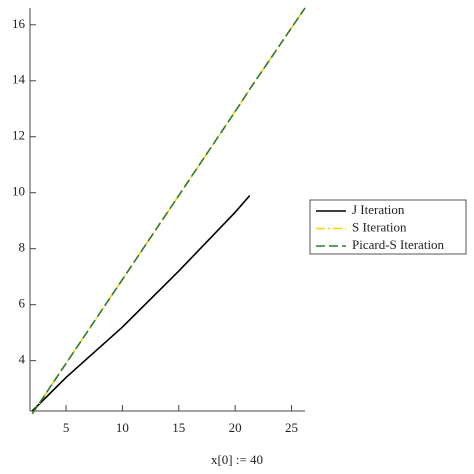 The height and width of the screenshot is (474, 474). I want to click on legend-label: J Iteration, so click(378, 209).